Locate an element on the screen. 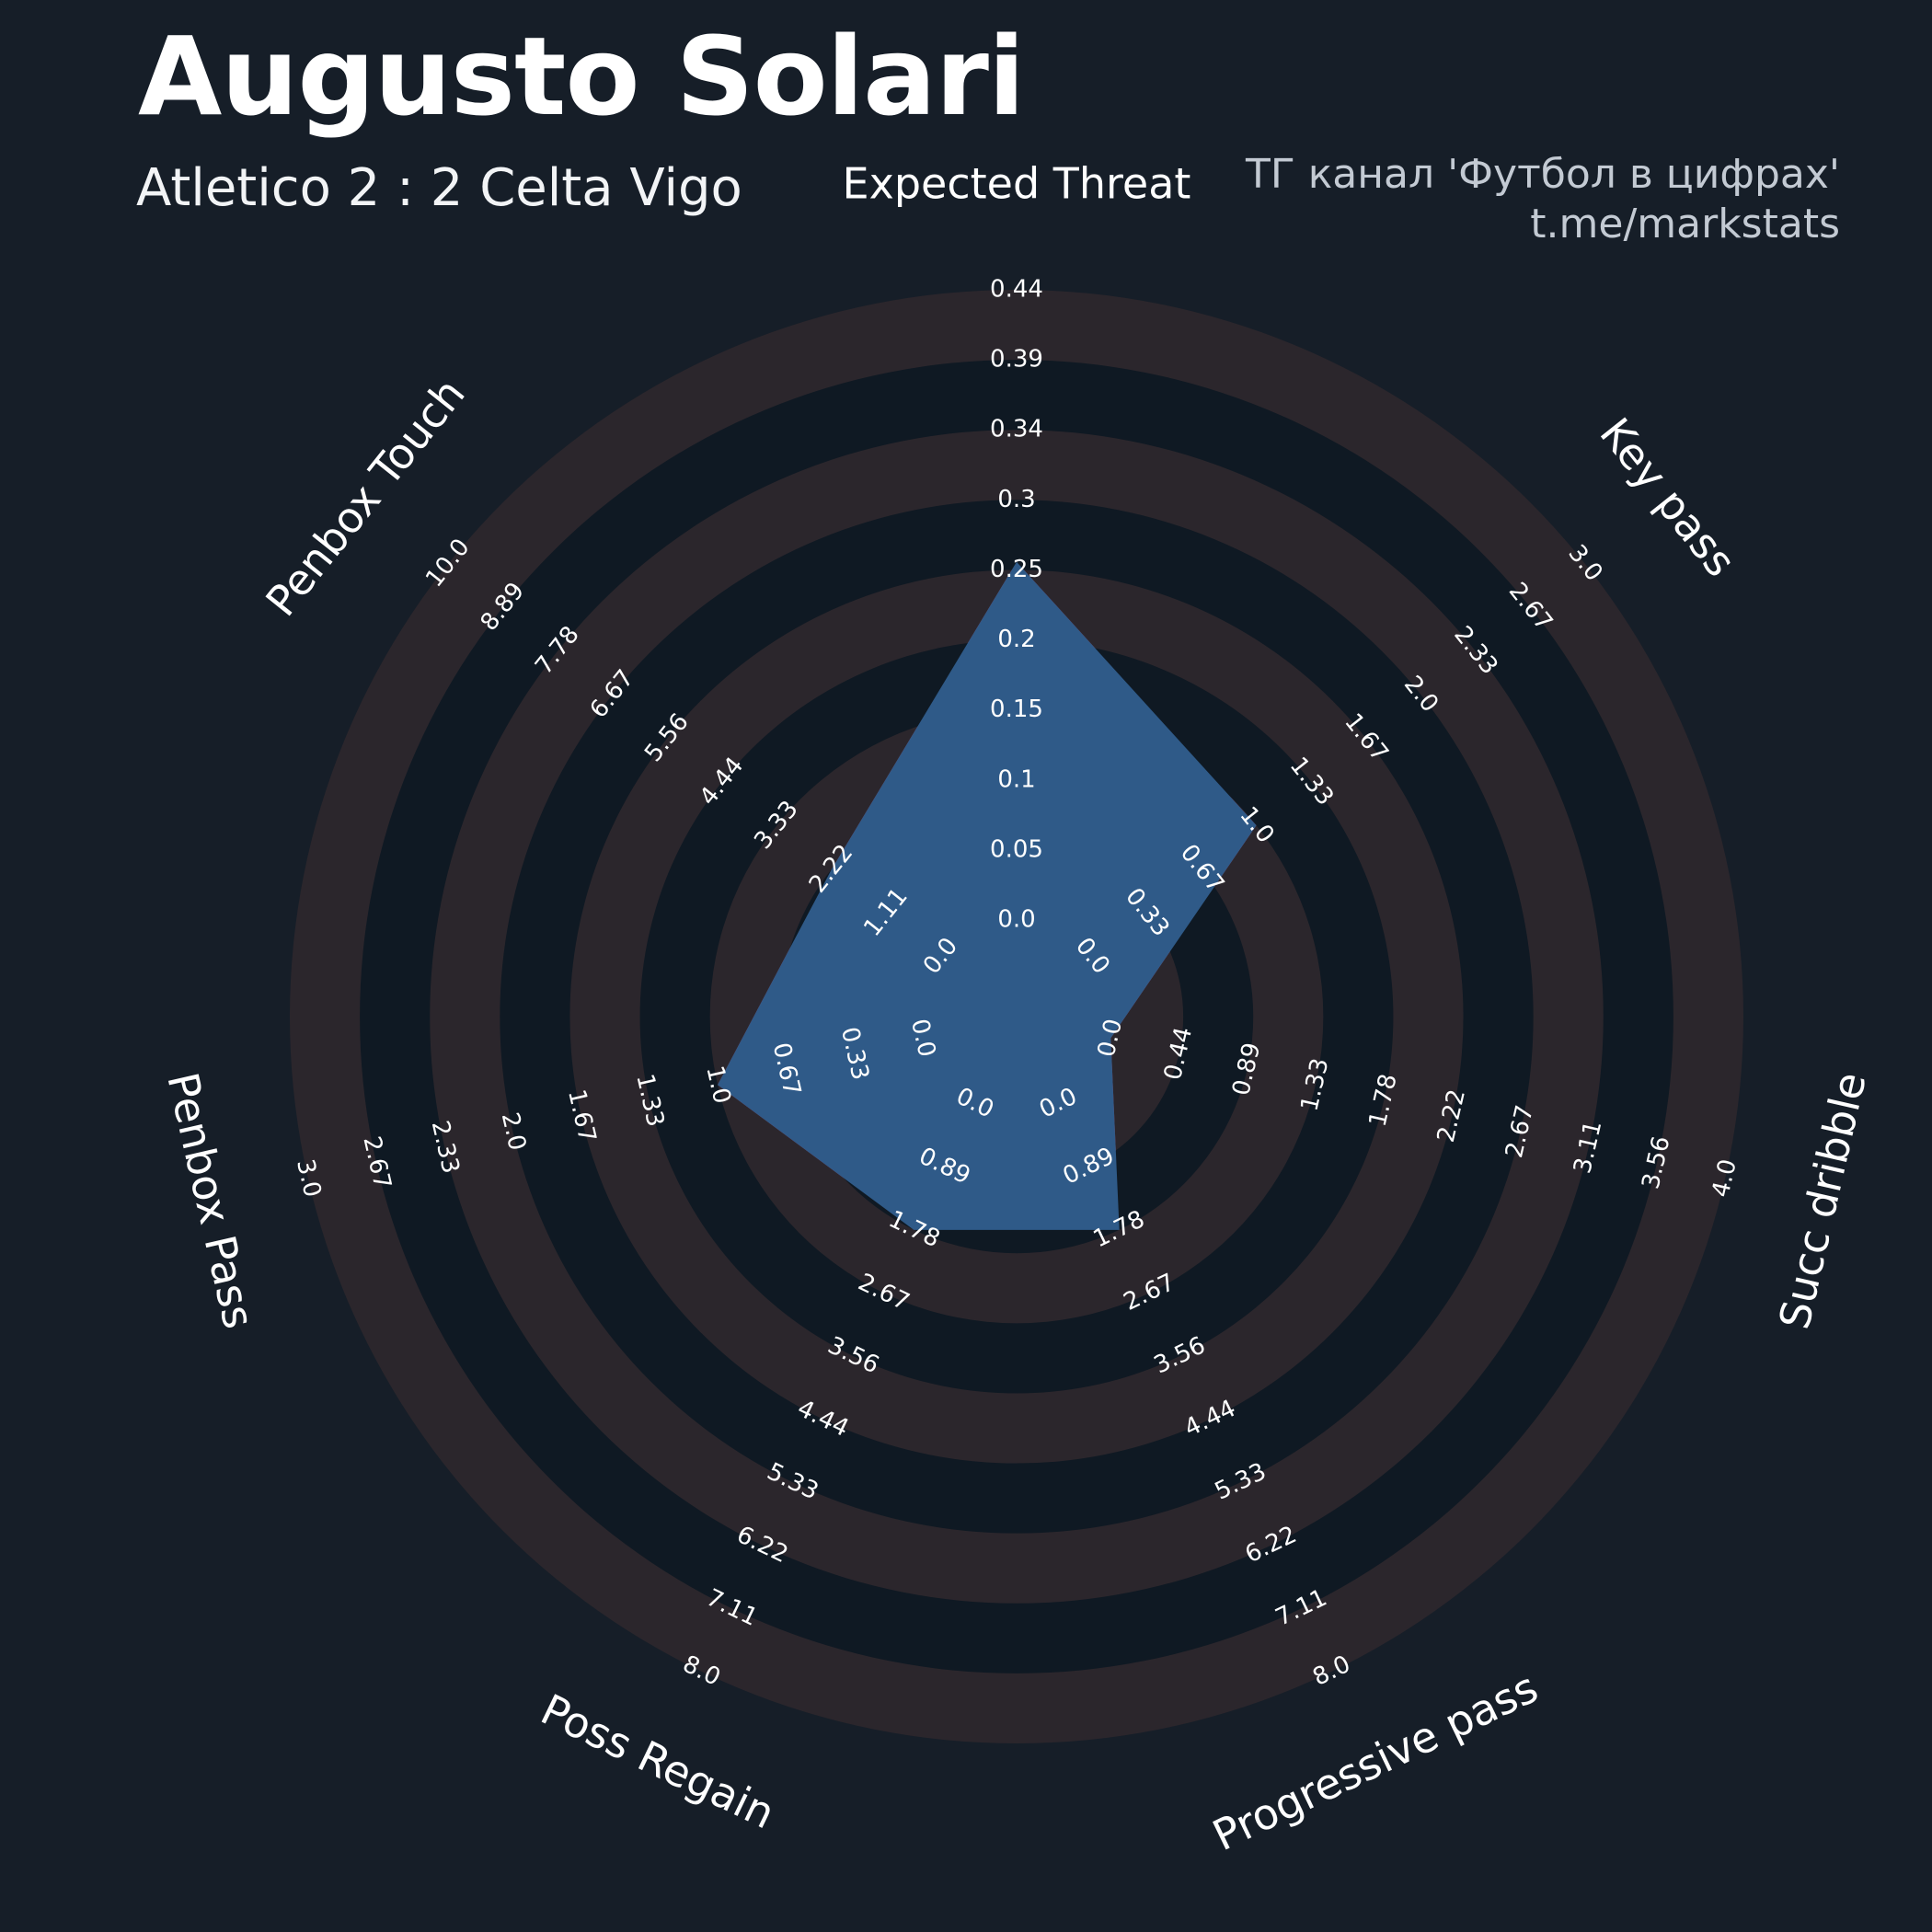 Image resolution: width=1932 pixels, height=1932 pixels. page-title: Augusto Solari is located at coordinates (581, 76).